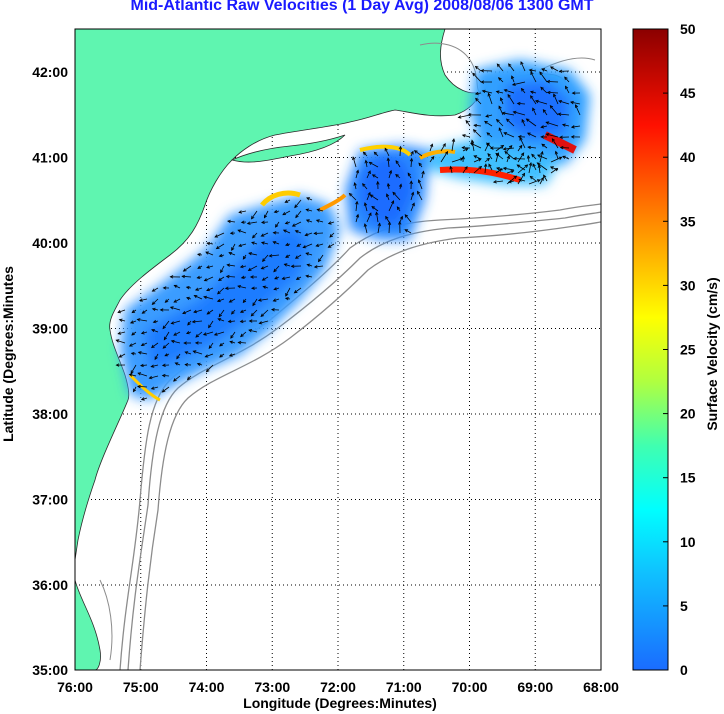 This screenshot has height=714, width=724. Describe the element at coordinates (272, 687) in the screenshot. I see `x-tick-label: 73:00` at that location.